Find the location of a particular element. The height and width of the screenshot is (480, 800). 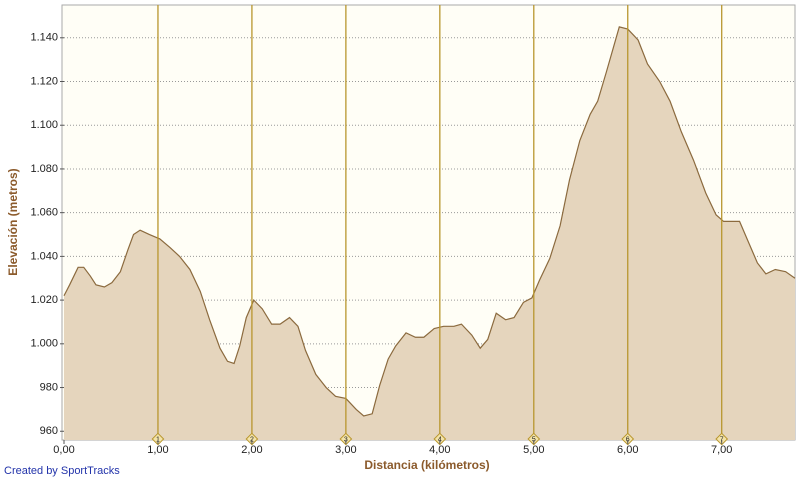

x-axis-label: Distancia (kilómetros) is located at coordinates (426, 465).